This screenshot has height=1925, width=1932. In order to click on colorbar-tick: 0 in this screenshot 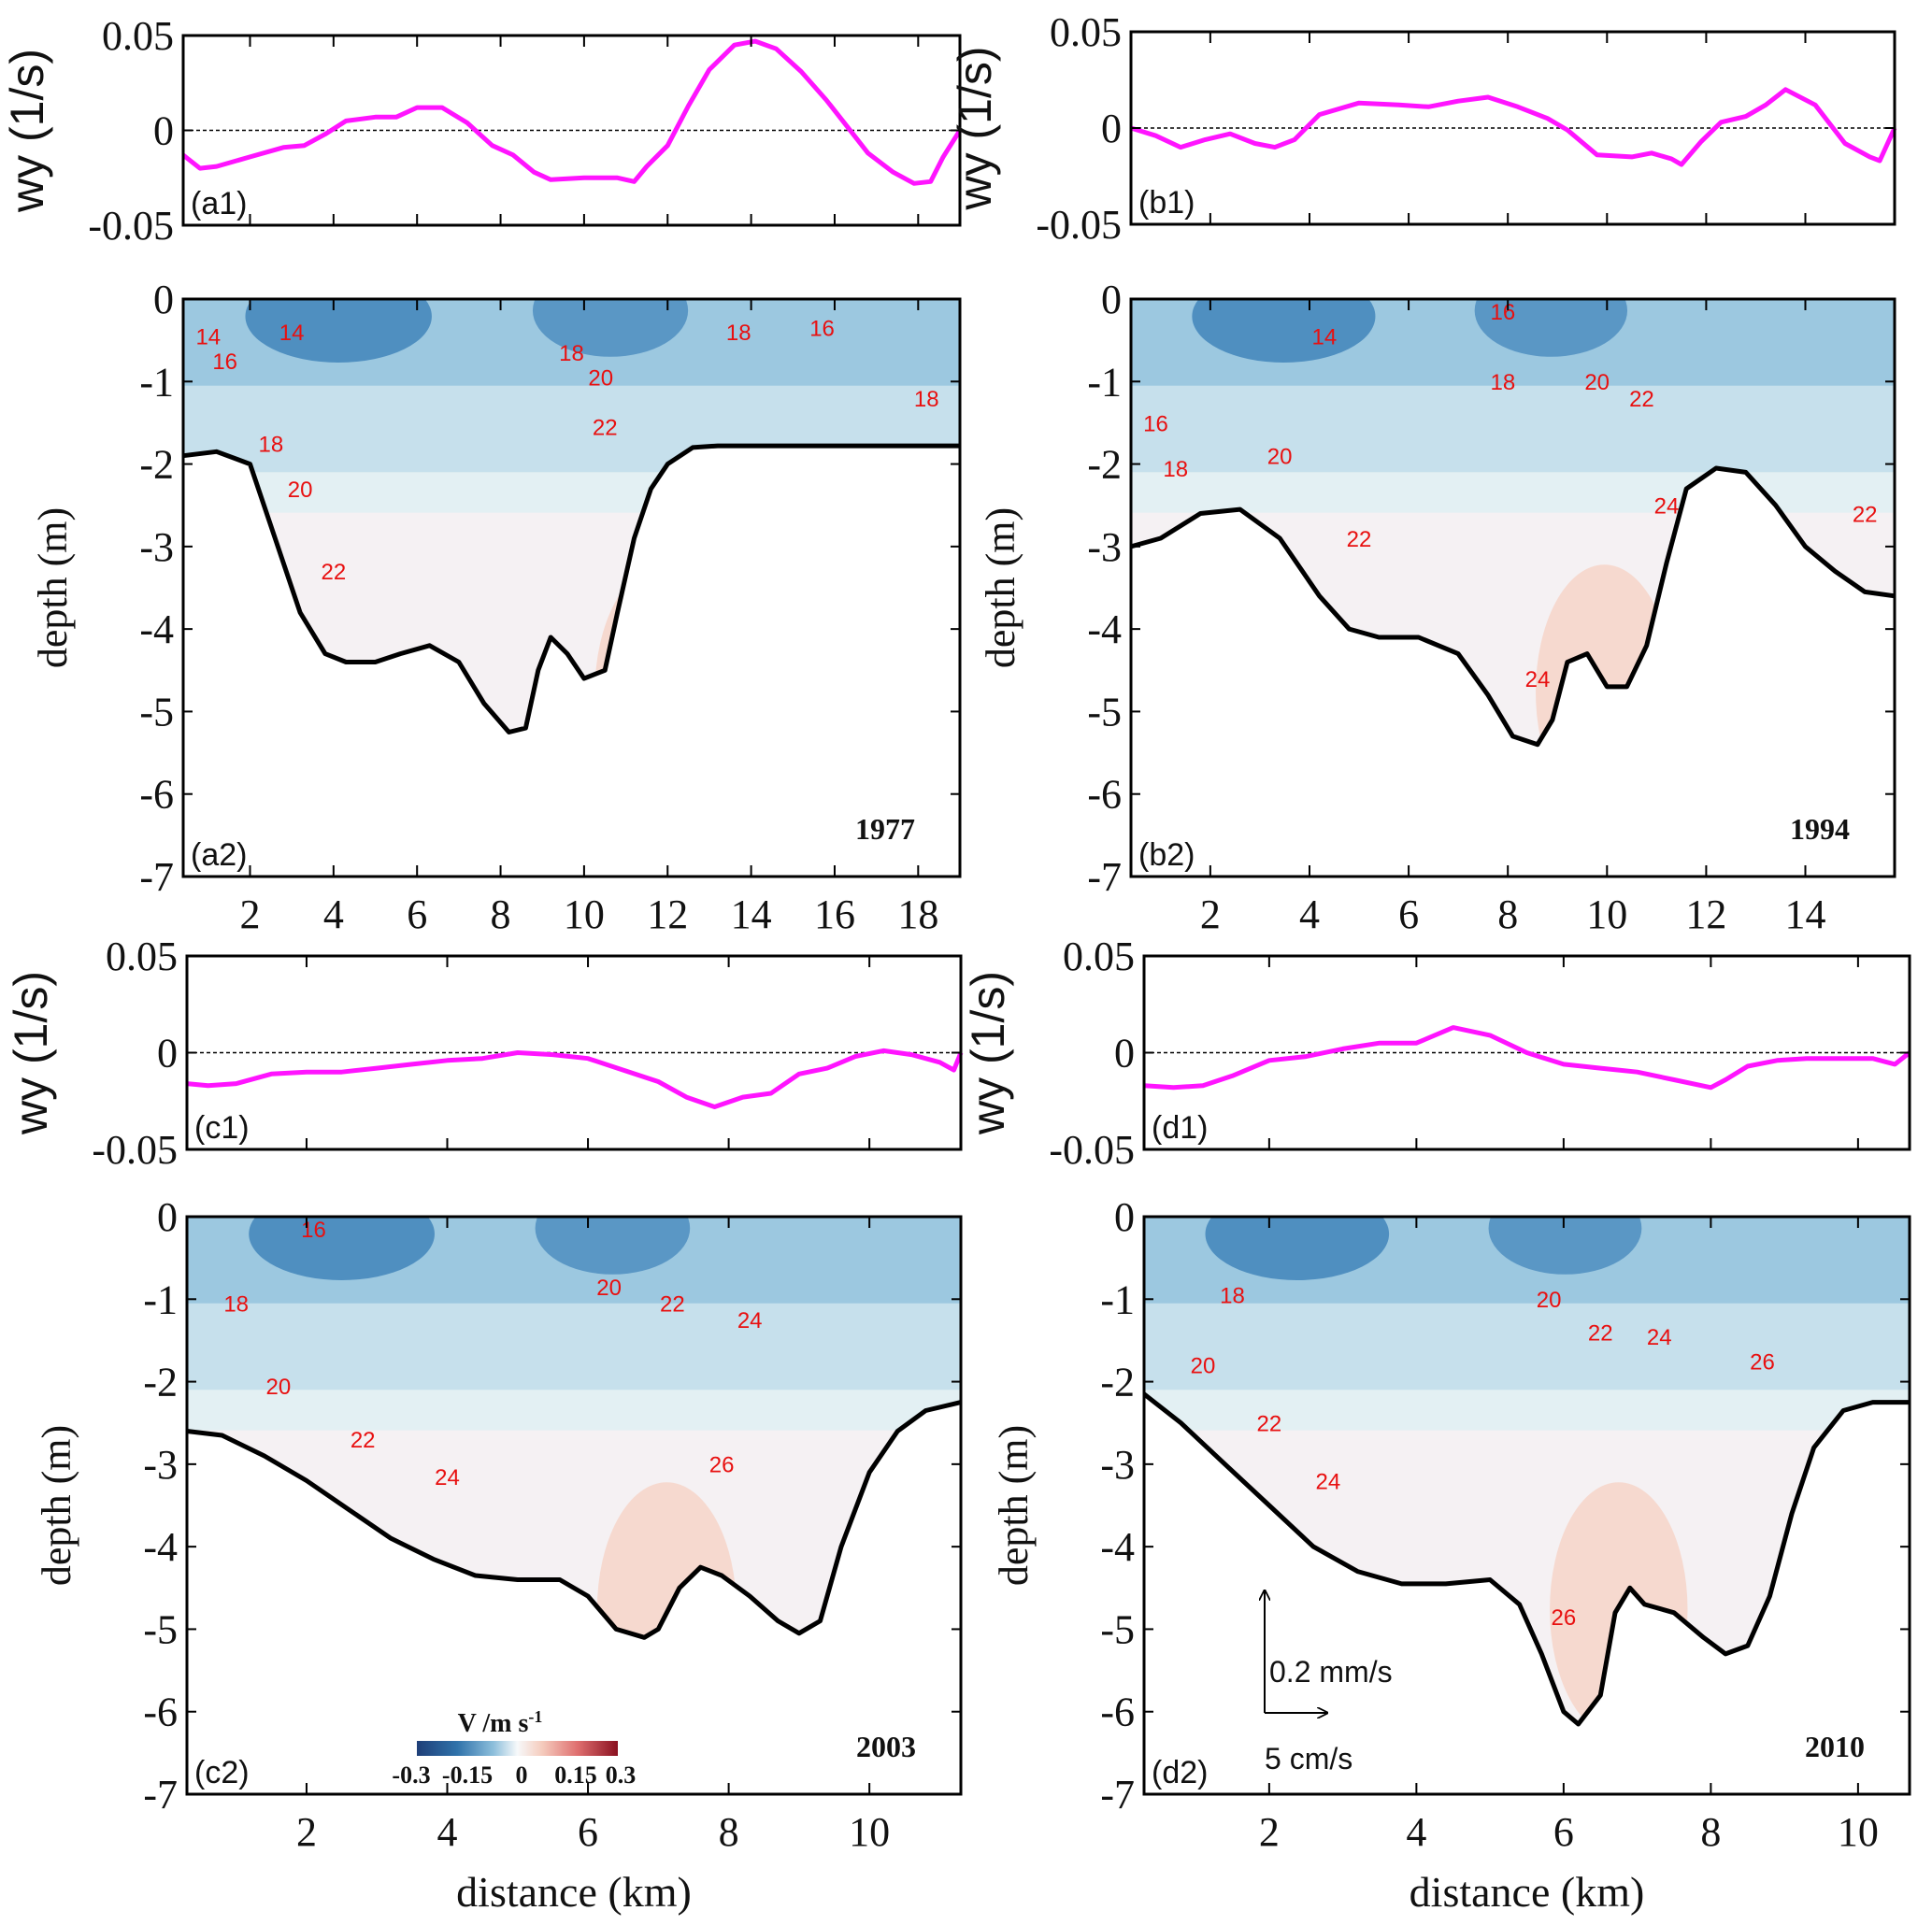, I will do `click(522, 1775)`.